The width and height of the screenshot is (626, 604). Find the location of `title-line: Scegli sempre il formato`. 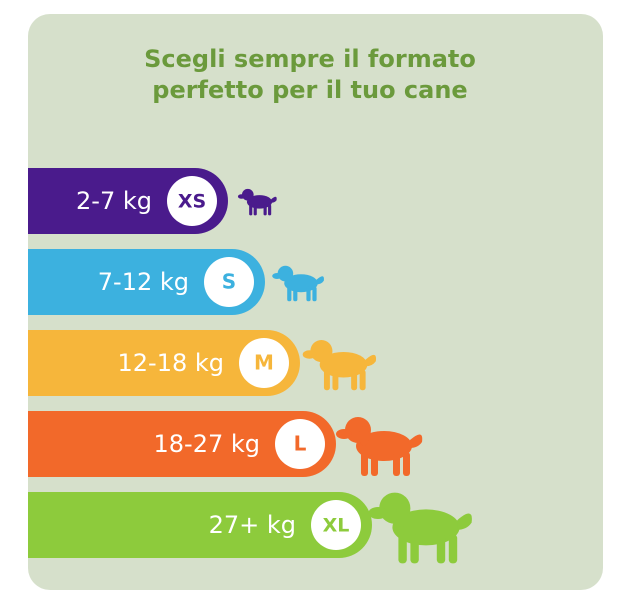

title-line: Scegli sempre il formato is located at coordinates (310, 59).